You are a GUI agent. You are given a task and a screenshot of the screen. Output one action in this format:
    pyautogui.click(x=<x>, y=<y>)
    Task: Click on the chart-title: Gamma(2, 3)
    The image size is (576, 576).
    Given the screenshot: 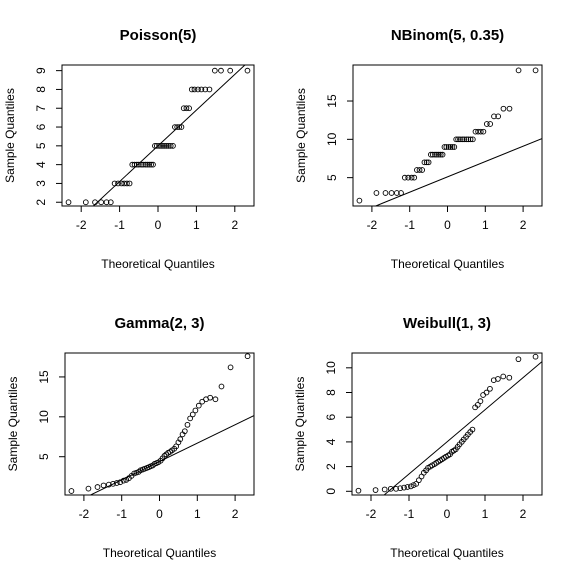 What is the action you would take?
    pyautogui.click(x=159, y=323)
    